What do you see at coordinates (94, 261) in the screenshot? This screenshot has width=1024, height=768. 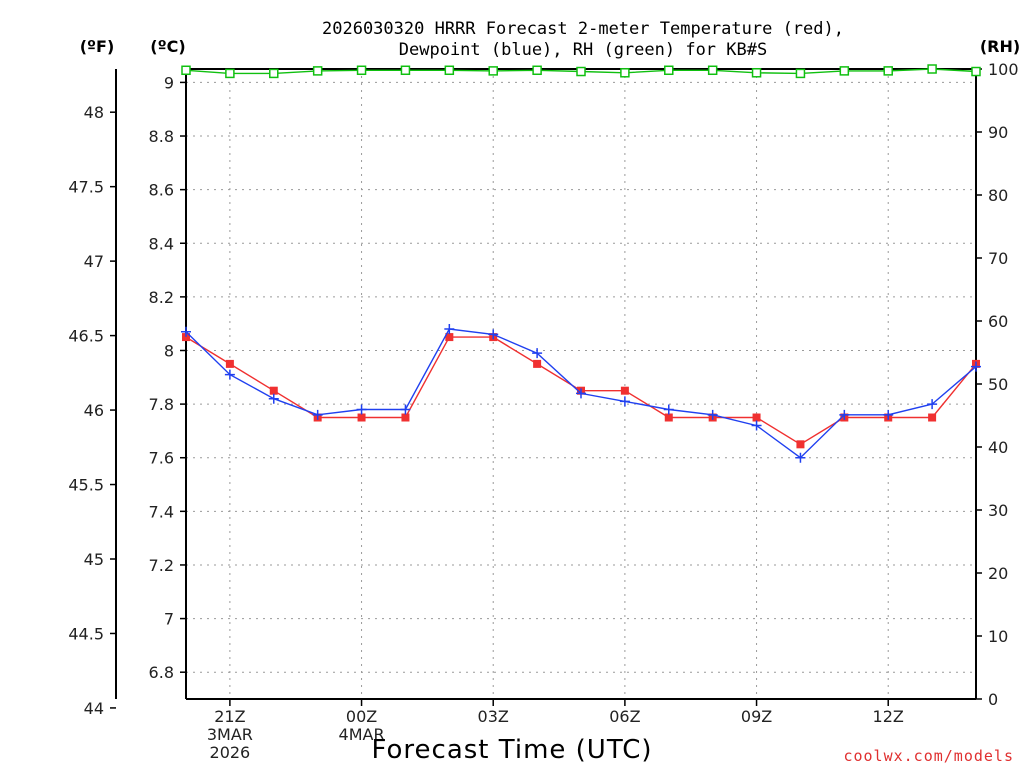 I see `fahrenheit-tick-label: 47` at bounding box center [94, 261].